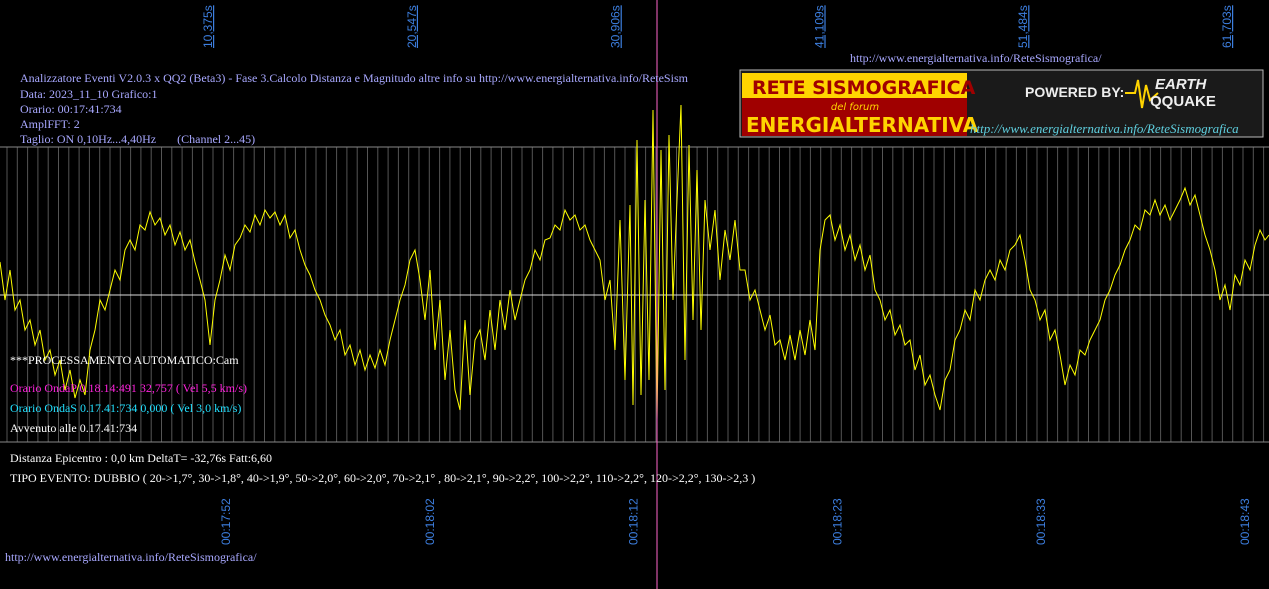 Image resolution: width=1269 pixels, height=589 pixels. What do you see at coordinates (634, 521) in the screenshot?
I see `bottom-tick-label: 00:18:12` at bounding box center [634, 521].